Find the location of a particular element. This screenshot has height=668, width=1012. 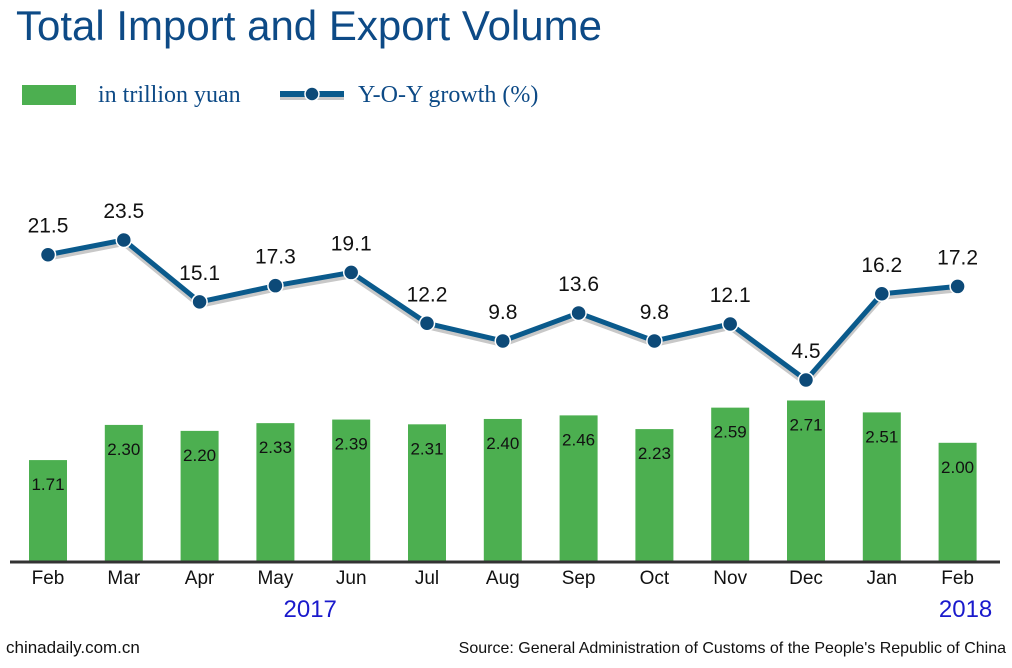

bar-value-label: 2.46 is located at coordinates (578, 439).